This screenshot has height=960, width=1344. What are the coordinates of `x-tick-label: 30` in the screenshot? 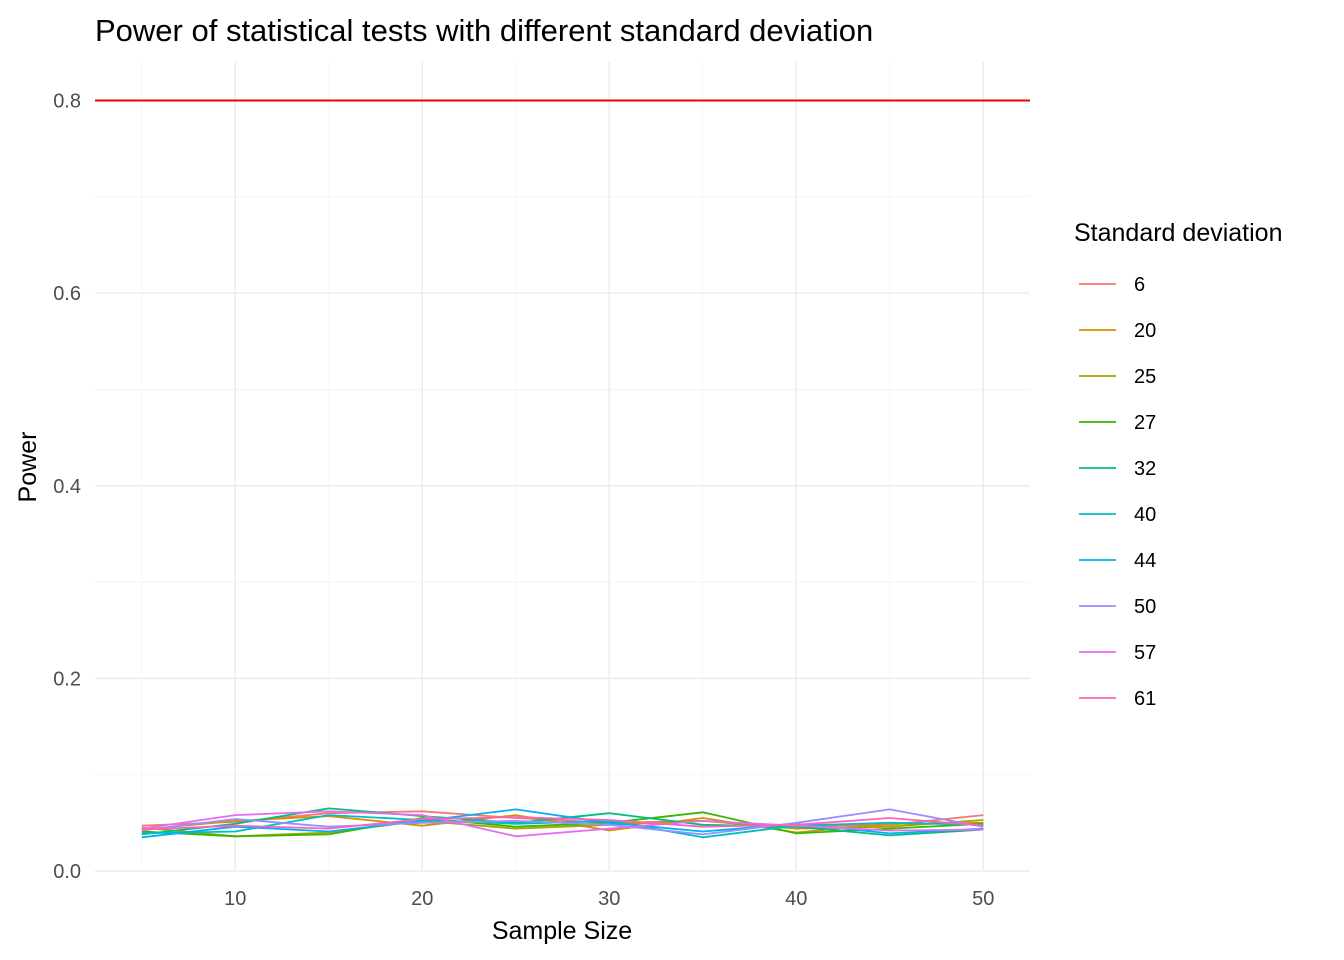 It's located at (609, 899).